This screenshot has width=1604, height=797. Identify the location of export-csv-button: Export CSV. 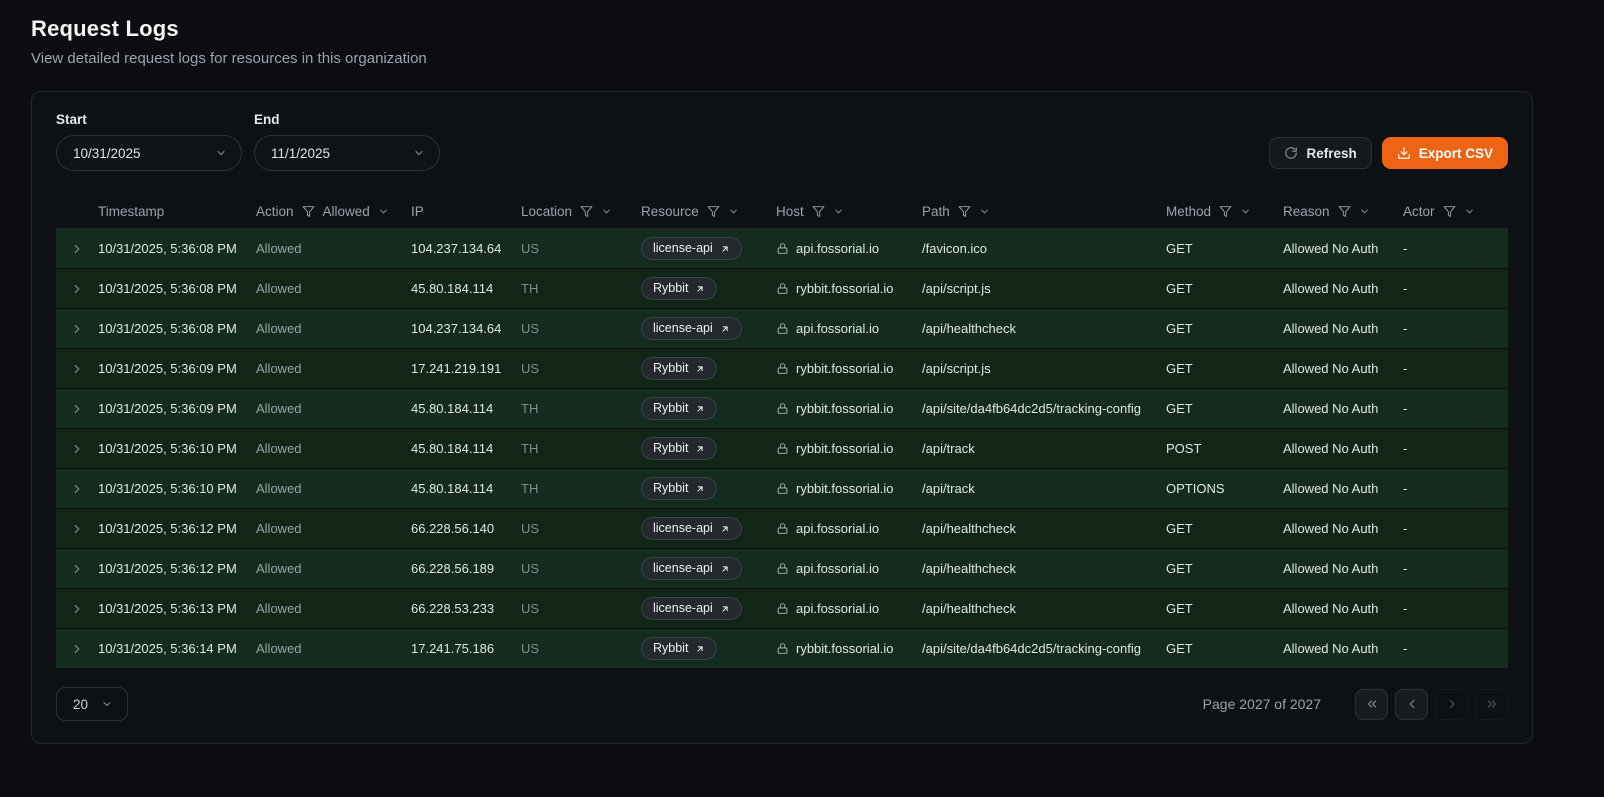
(1444, 153).